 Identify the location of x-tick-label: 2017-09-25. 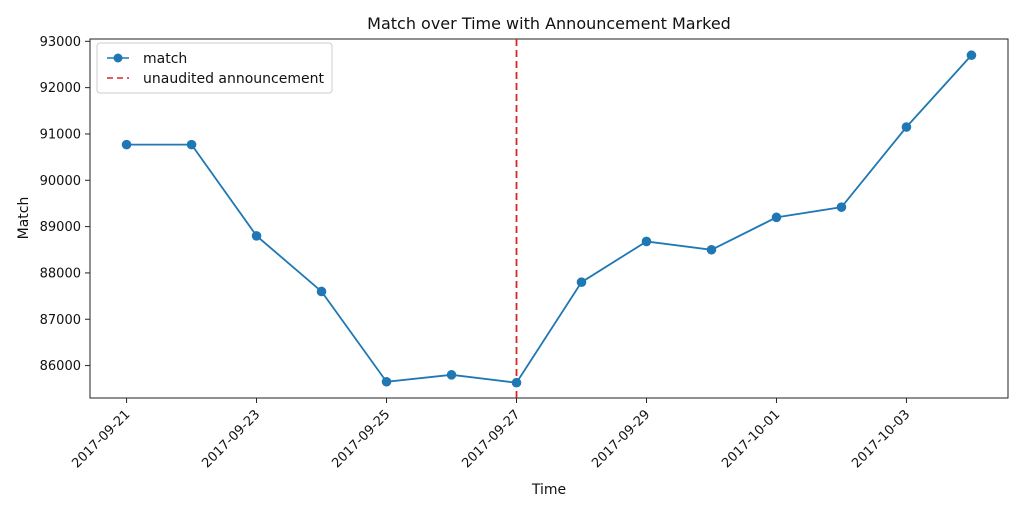
(361, 439).